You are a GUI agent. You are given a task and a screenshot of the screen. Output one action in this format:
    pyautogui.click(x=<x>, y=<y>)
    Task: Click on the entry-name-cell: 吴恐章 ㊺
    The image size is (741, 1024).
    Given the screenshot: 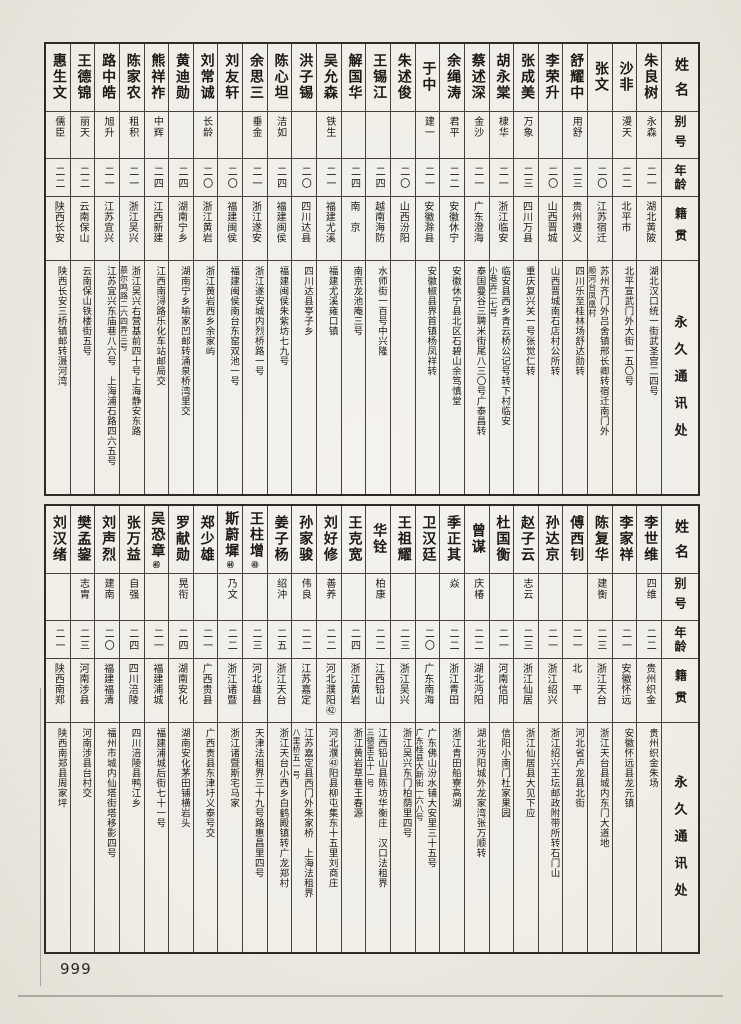 What is the action you would take?
    pyautogui.click(x=156, y=540)
    